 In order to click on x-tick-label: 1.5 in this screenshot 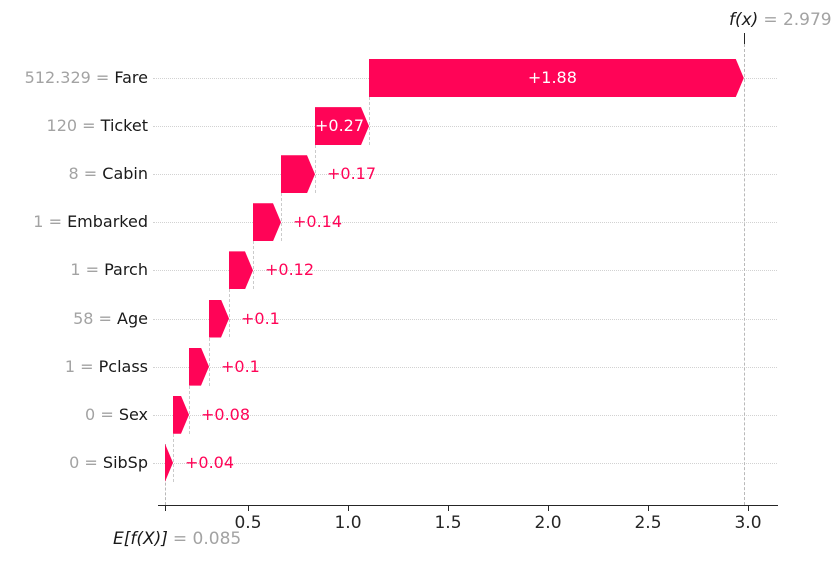, I will do `click(448, 523)`.